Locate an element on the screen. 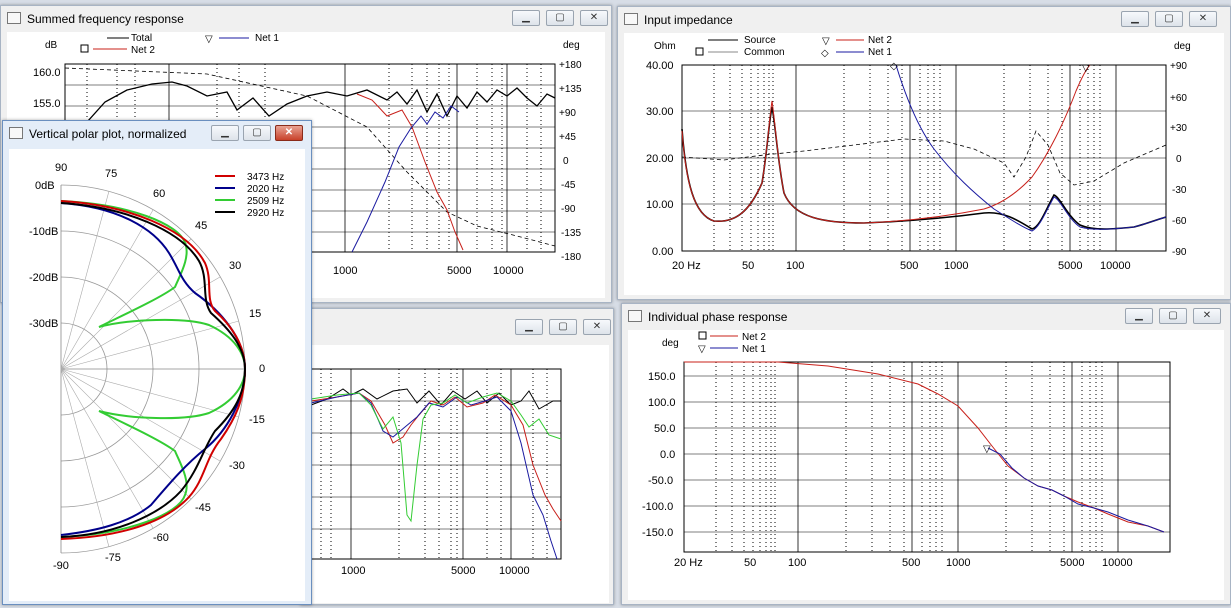 The image size is (1231, 608). net1-marker-triangle: ▽ is located at coordinates (987, 449).